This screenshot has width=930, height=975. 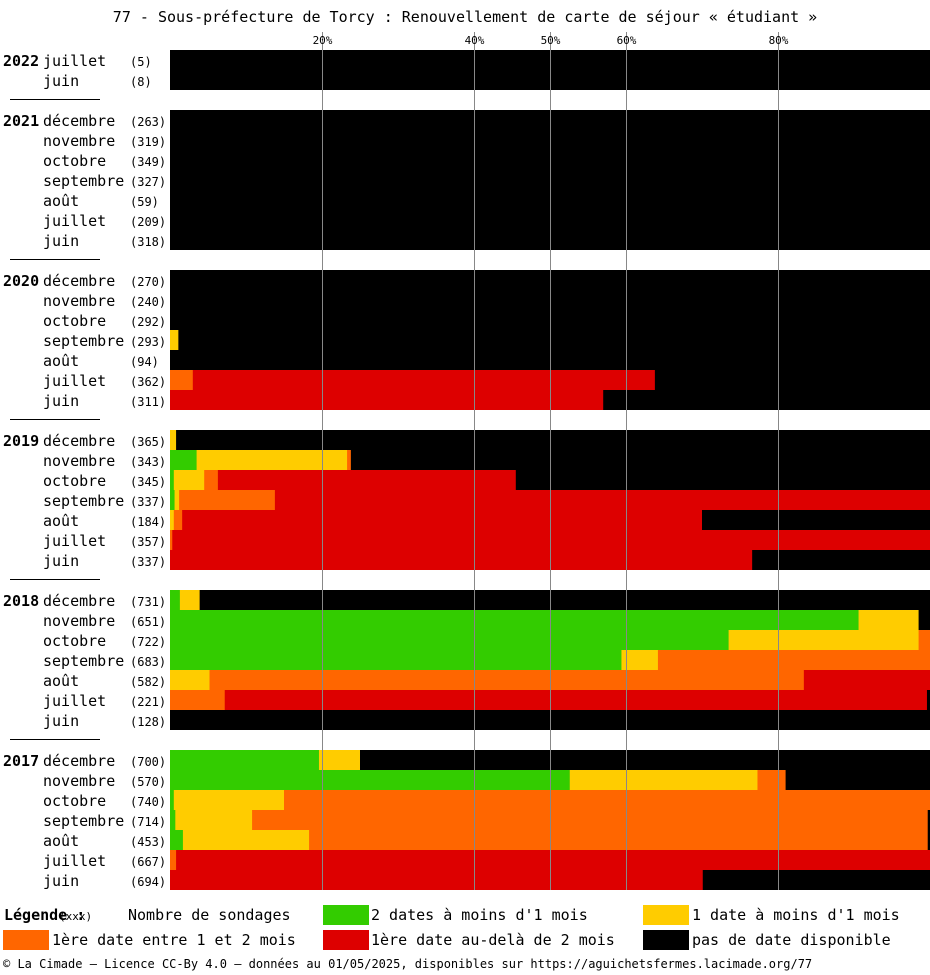 What do you see at coordinates (148, 522) in the screenshot?
I see `count-label: (184)` at bounding box center [148, 522].